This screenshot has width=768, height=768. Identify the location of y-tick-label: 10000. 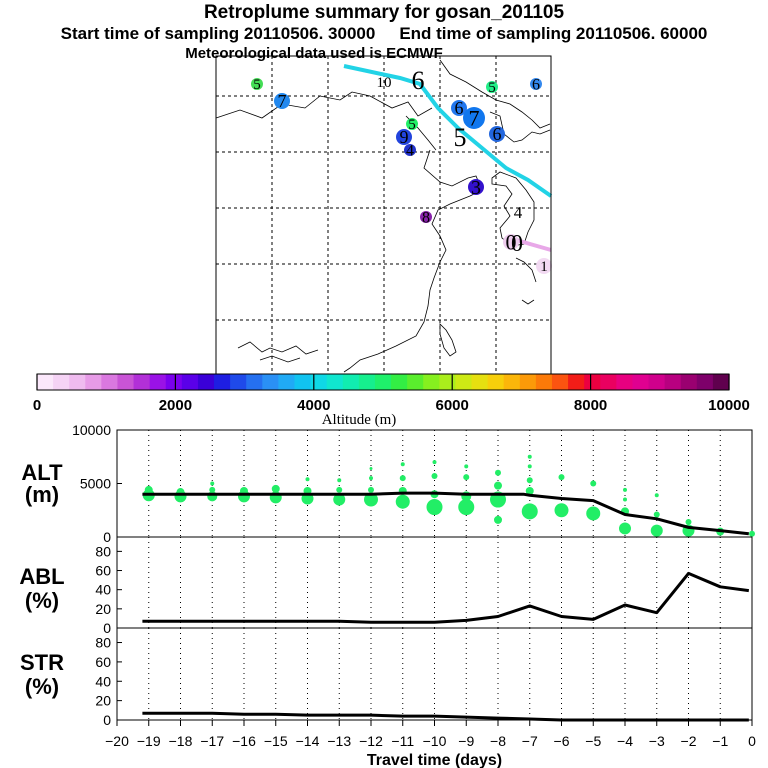
(91, 430).